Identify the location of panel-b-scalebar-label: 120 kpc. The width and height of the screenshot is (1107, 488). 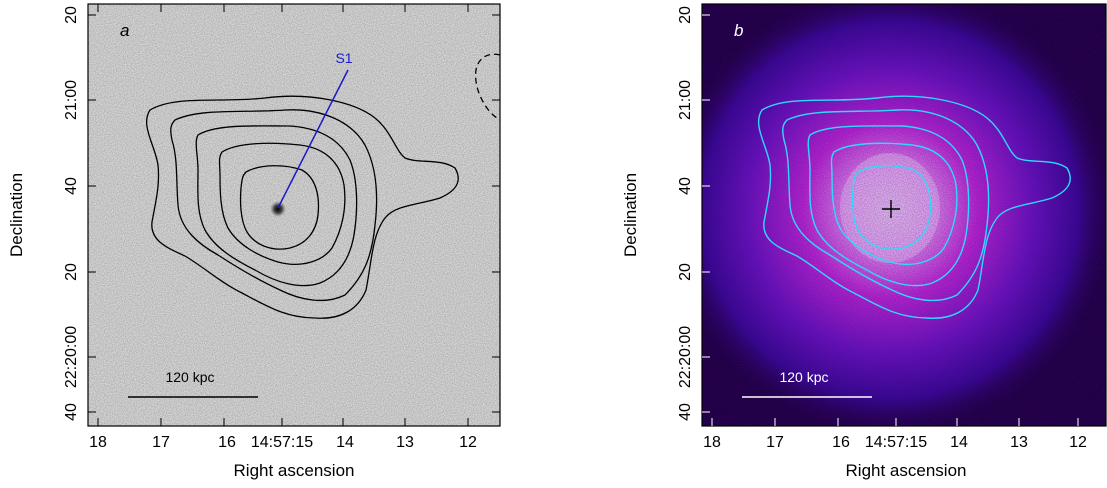
(803, 377).